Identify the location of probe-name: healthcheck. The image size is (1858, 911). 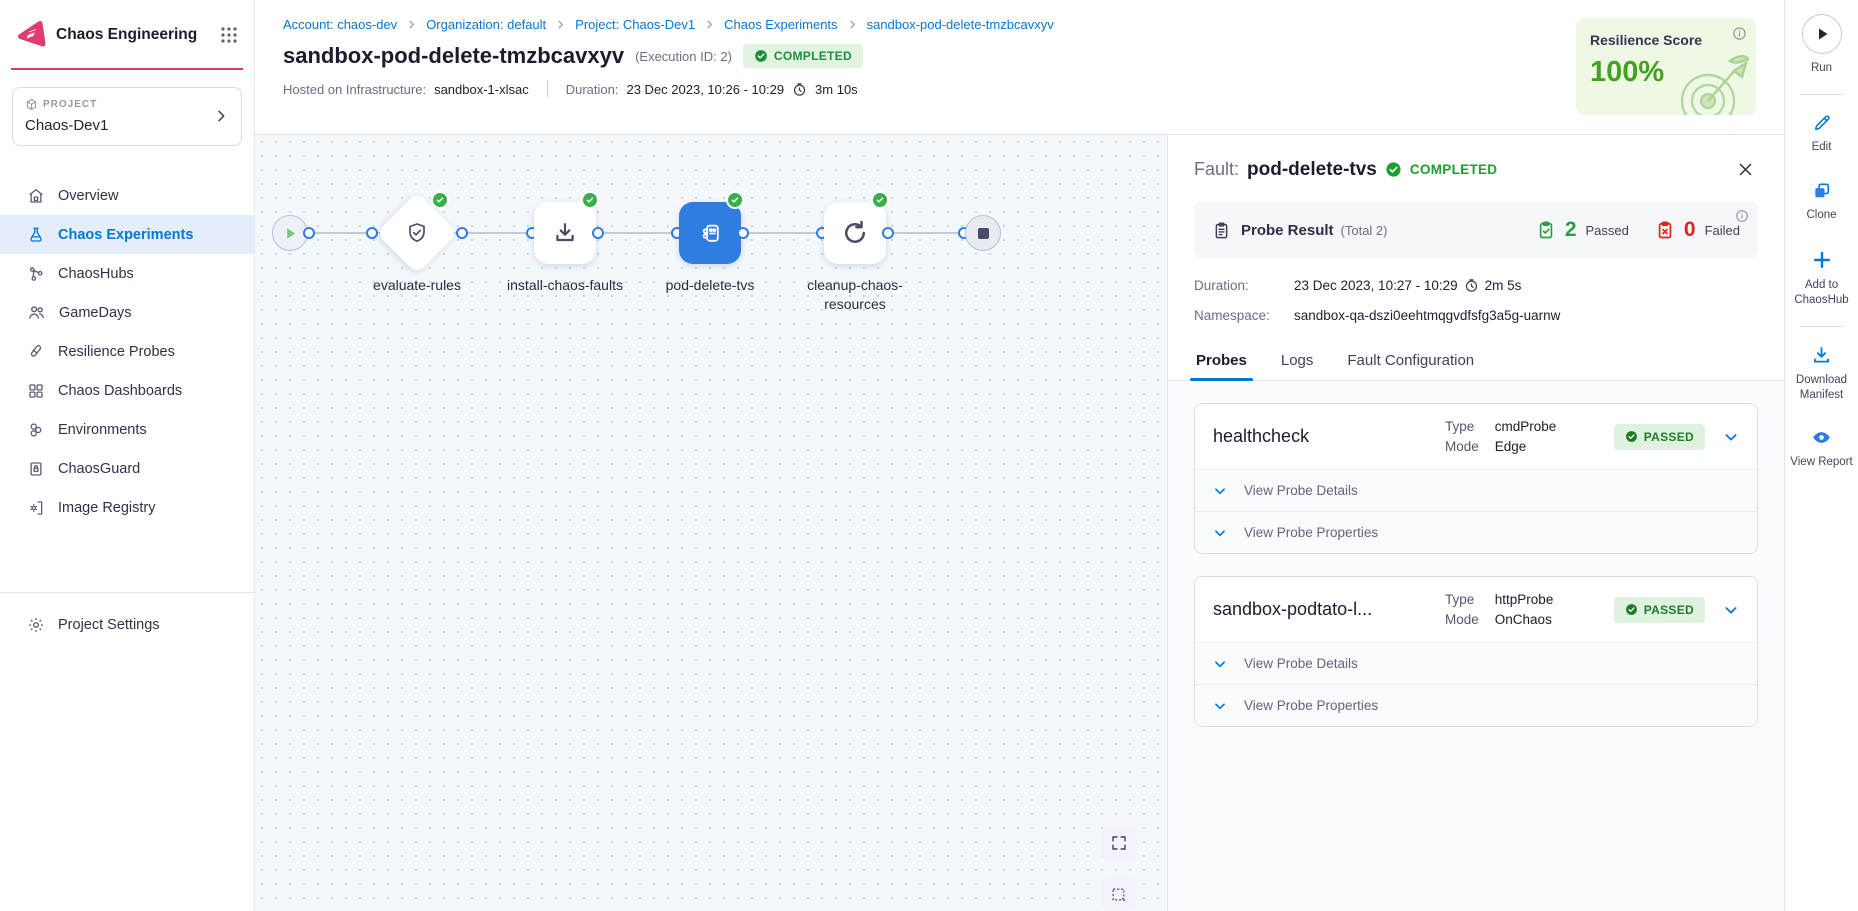
(1261, 436).